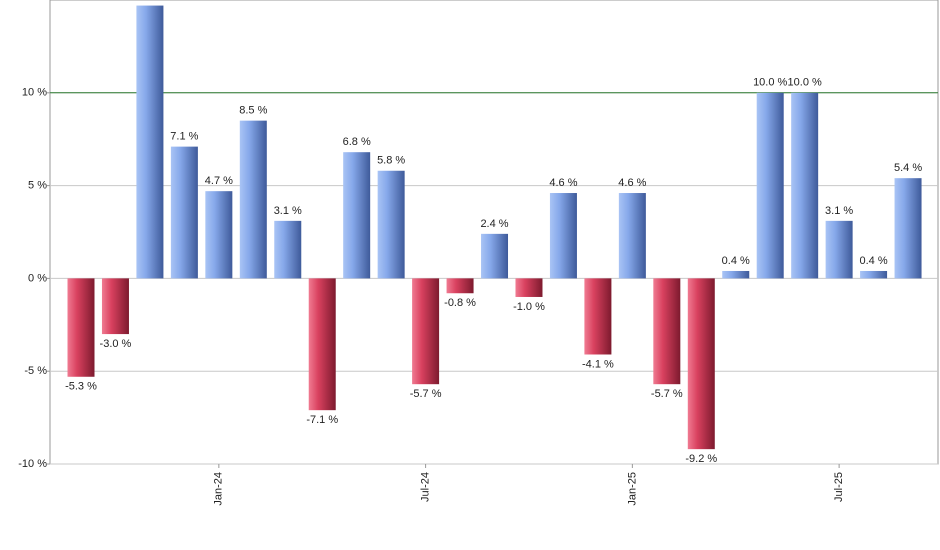 This screenshot has height=550, width=940. What do you see at coordinates (632, 489) in the screenshot?
I see `x-tick-label: Jan-25` at bounding box center [632, 489].